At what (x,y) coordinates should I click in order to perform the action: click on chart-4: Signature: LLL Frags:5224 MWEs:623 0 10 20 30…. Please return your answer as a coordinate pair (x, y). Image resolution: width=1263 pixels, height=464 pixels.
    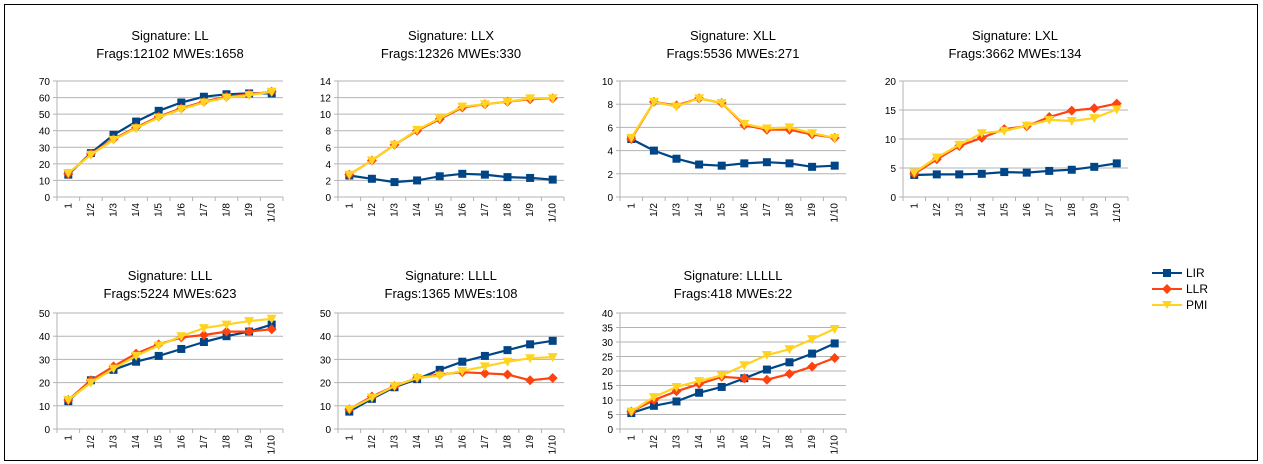
    Looking at the image, I should click on (161, 361).